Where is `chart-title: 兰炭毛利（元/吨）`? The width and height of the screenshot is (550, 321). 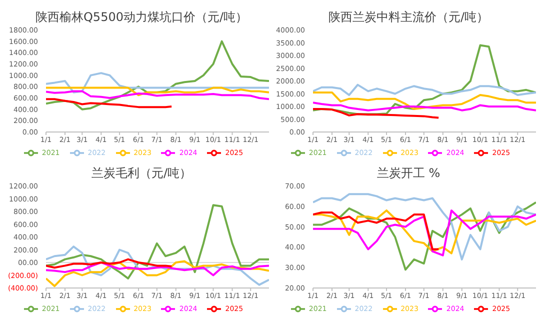 chart-title: 兰炭毛利（元/吨） is located at coordinates (141, 173).